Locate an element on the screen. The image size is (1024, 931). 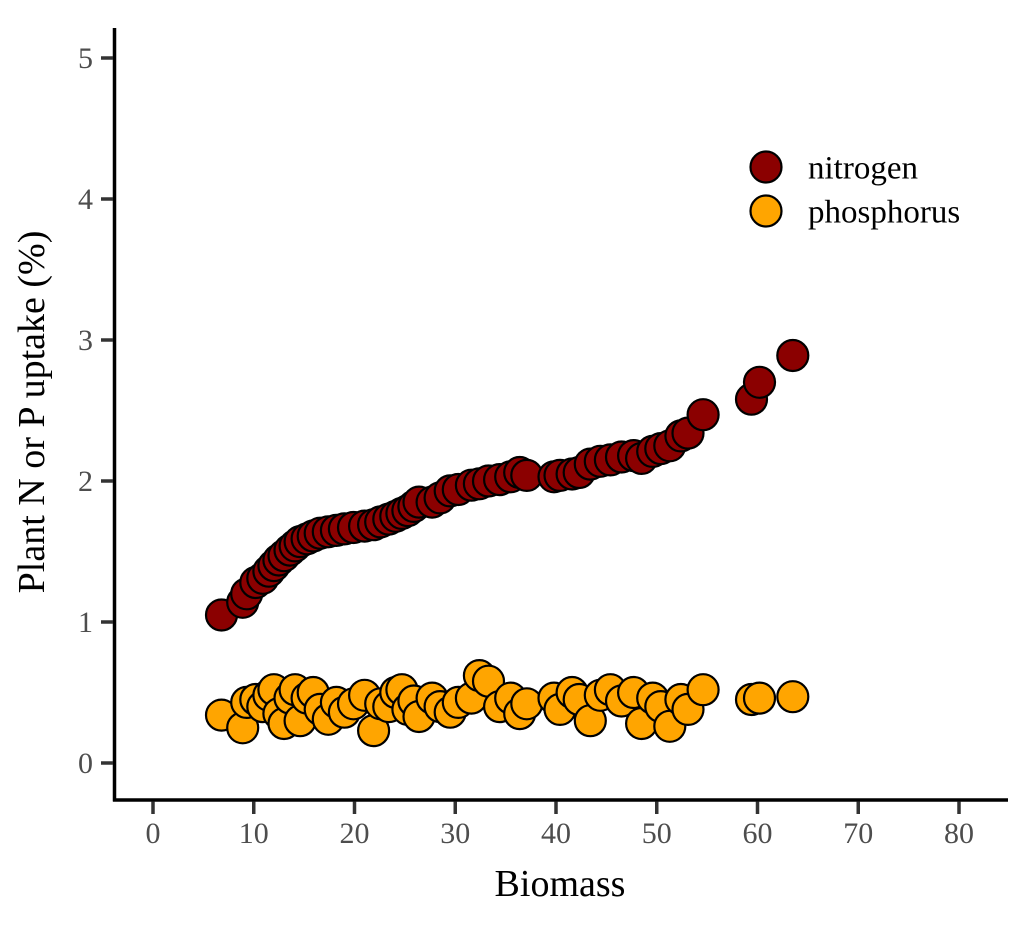
y-axis-ticks: 0 1 2 3 4 5 is located at coordinates (95, 411).